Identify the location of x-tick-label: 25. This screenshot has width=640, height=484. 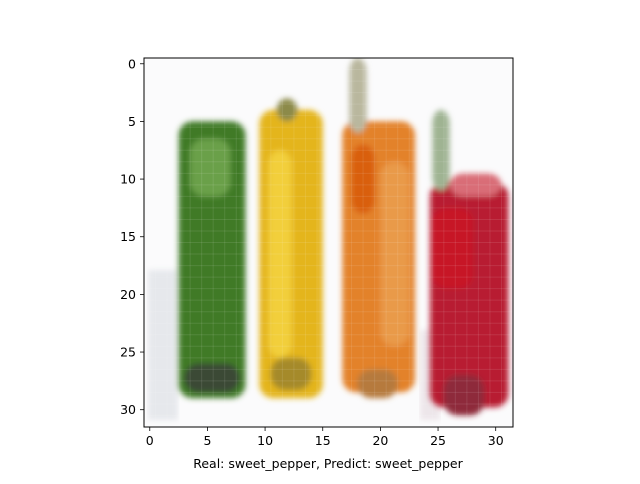
(438, 440).